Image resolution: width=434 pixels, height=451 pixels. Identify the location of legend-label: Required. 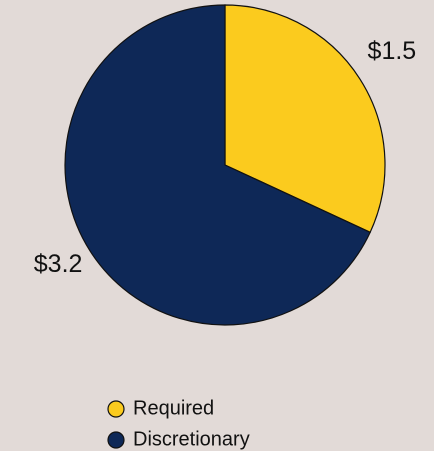
(173, 408).